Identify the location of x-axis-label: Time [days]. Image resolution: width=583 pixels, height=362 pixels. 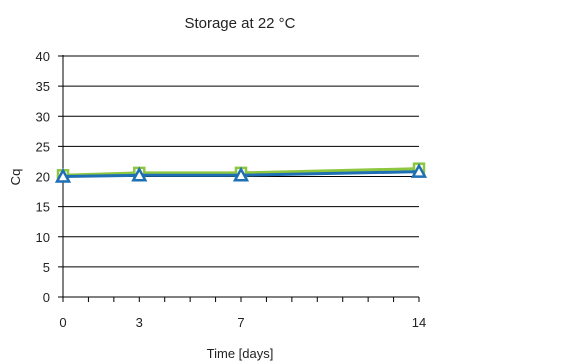
(240, 353).